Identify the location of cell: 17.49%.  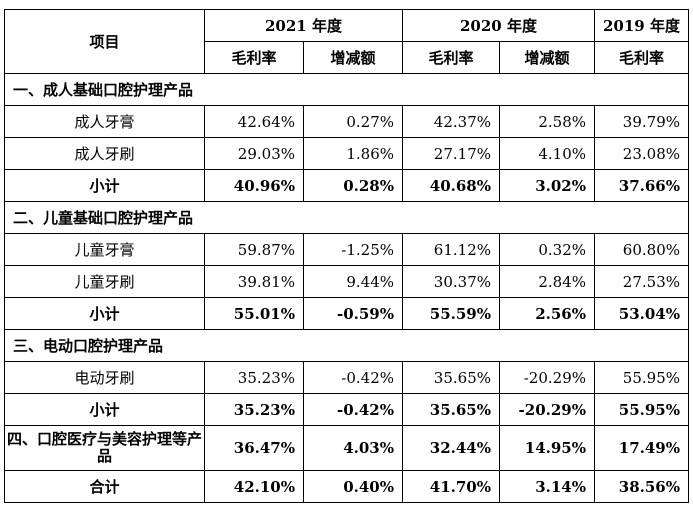
(641, 448).